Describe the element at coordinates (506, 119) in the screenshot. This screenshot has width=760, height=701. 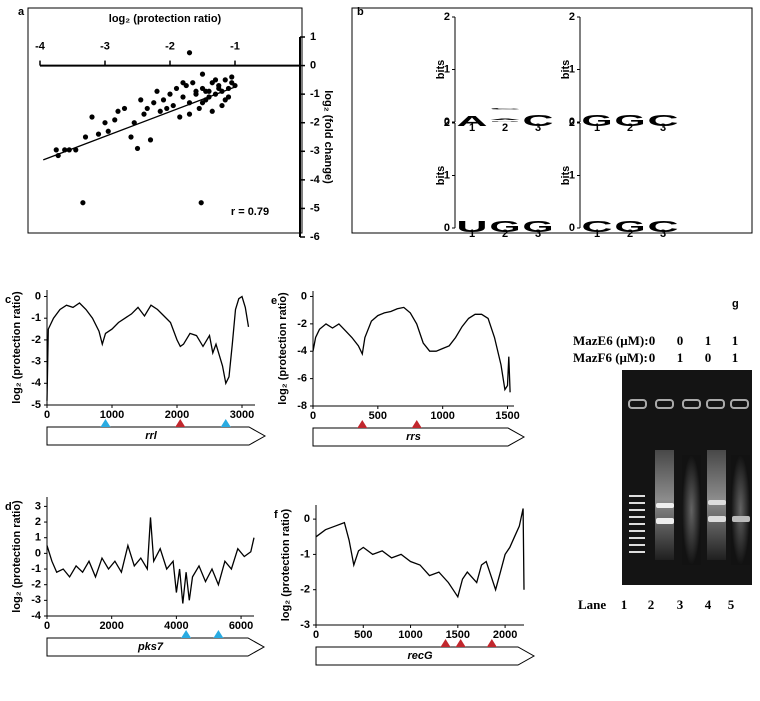
I see `logo-letter: A` at that location.